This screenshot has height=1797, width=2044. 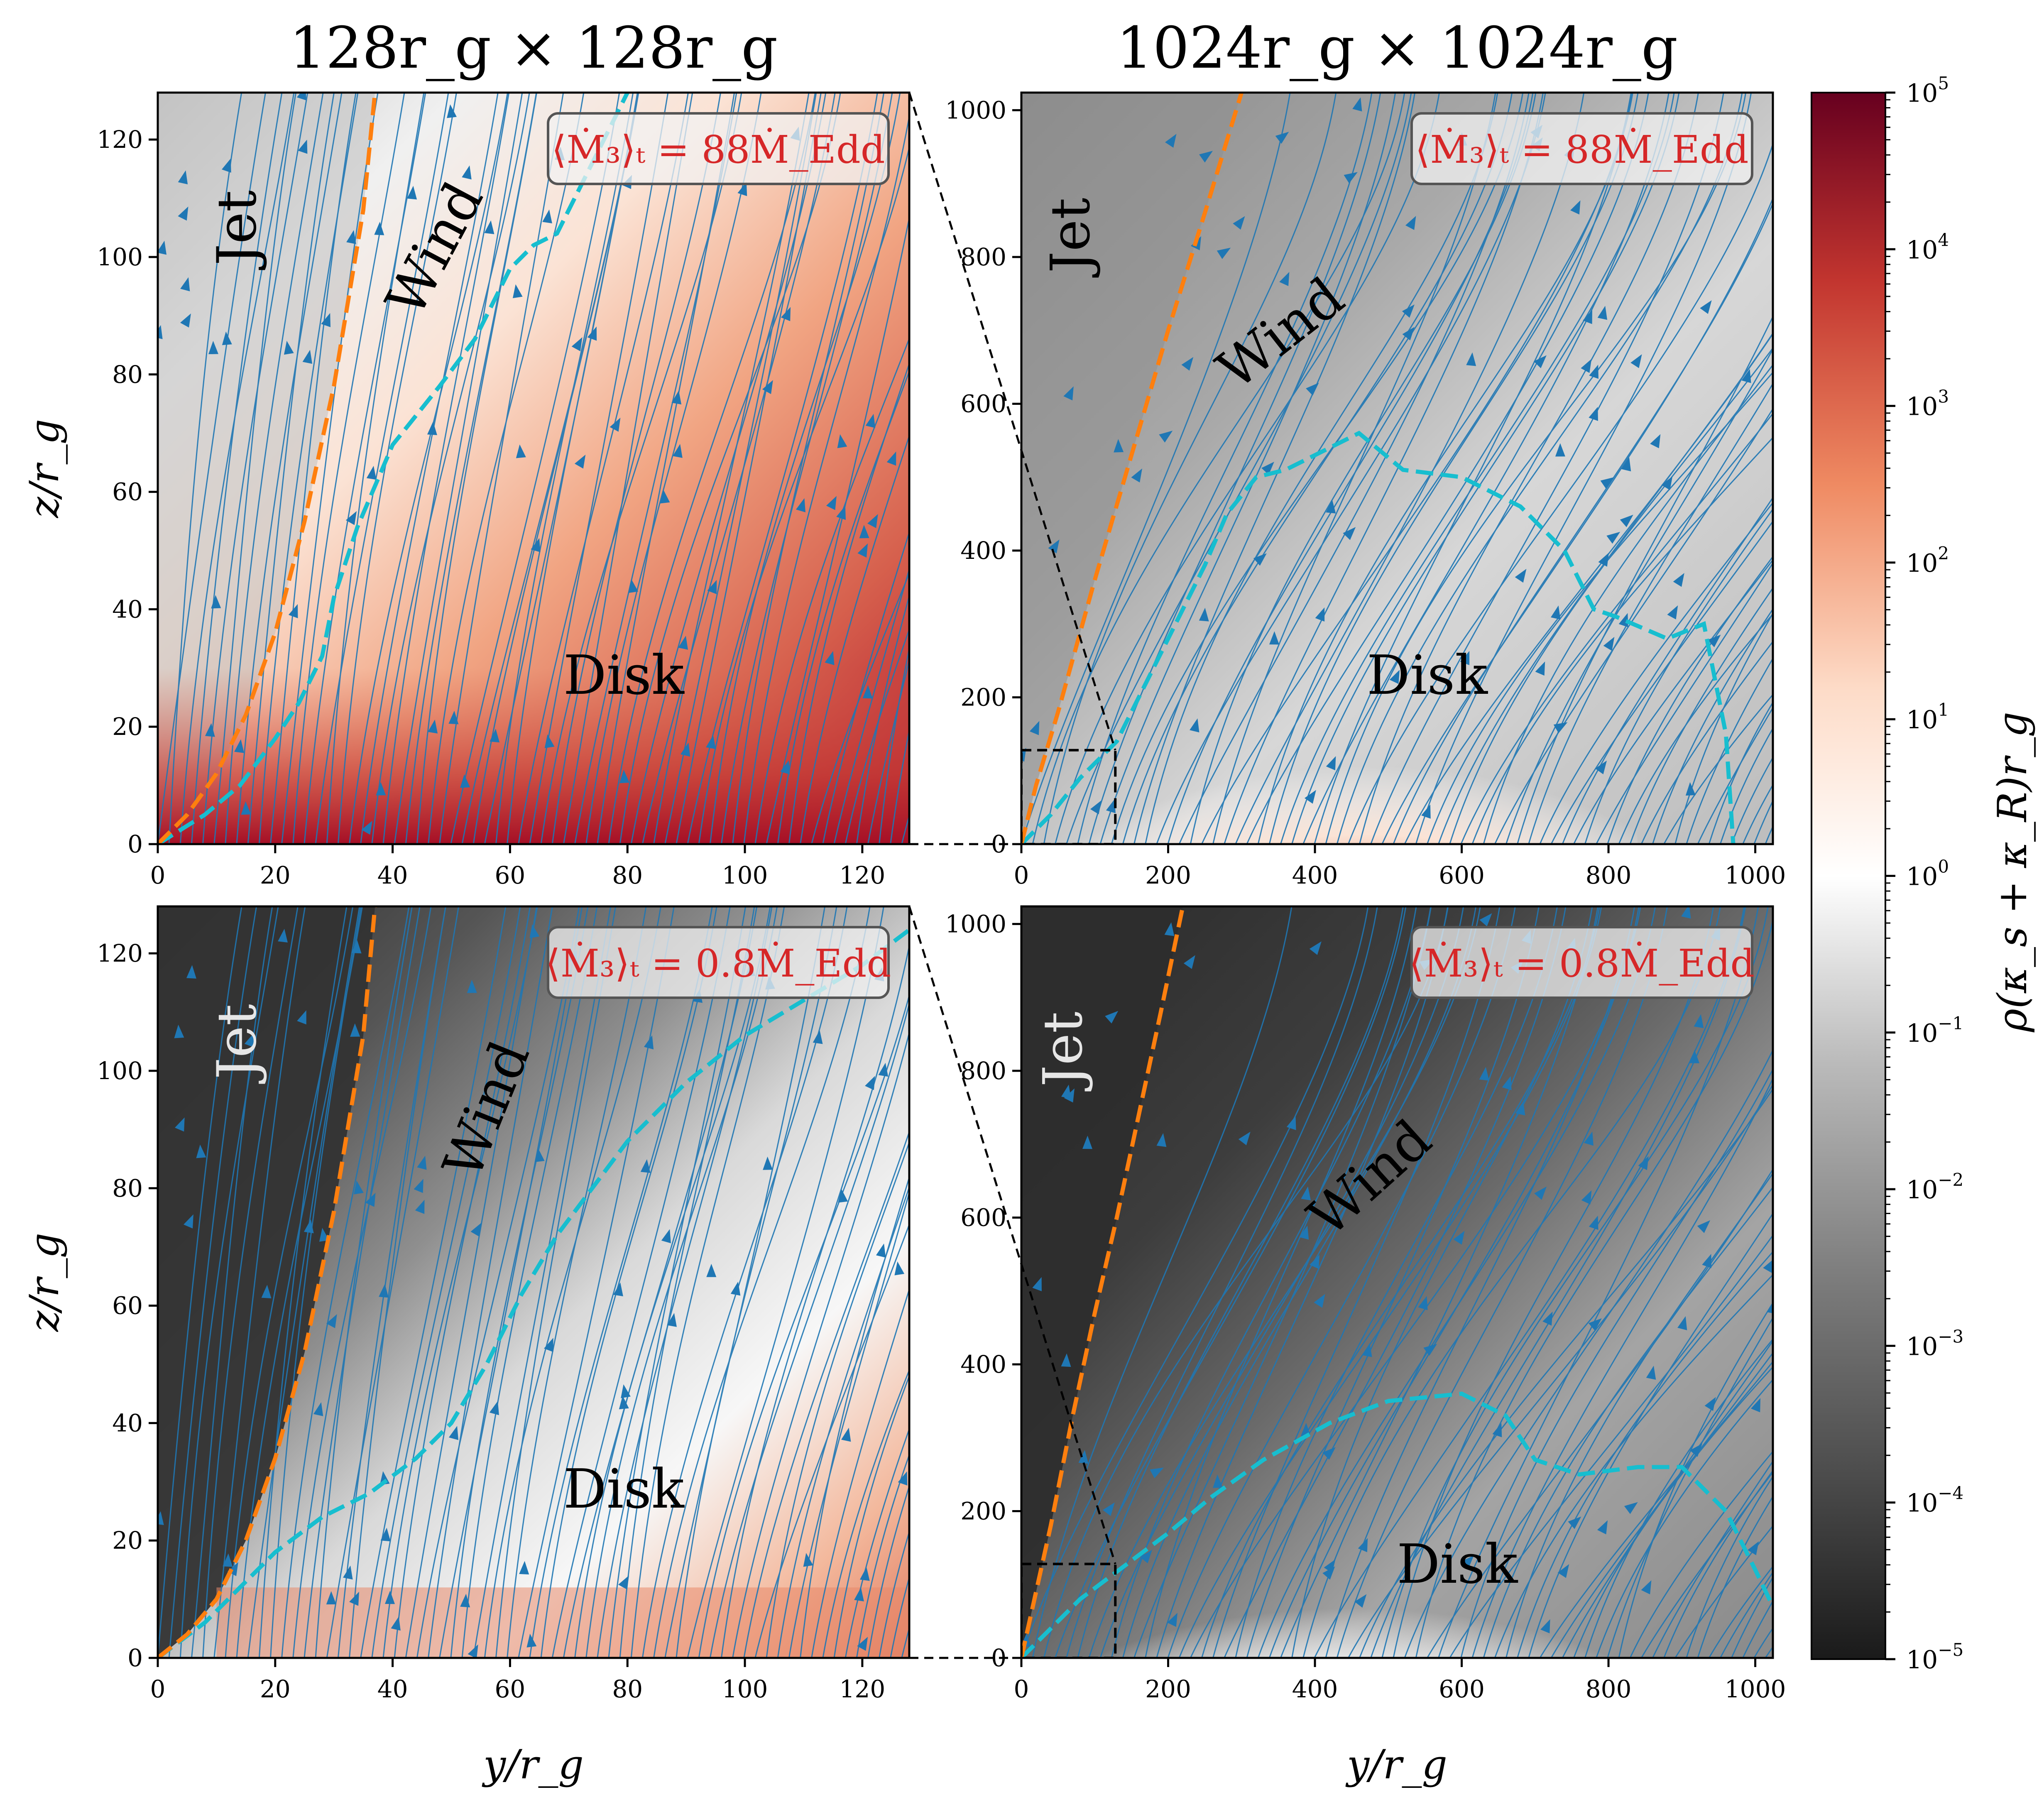 What do you see at coordinates (135, 844) in the screenshot?
I see `y-tick-label: 0` at bounding box center [135, 844].